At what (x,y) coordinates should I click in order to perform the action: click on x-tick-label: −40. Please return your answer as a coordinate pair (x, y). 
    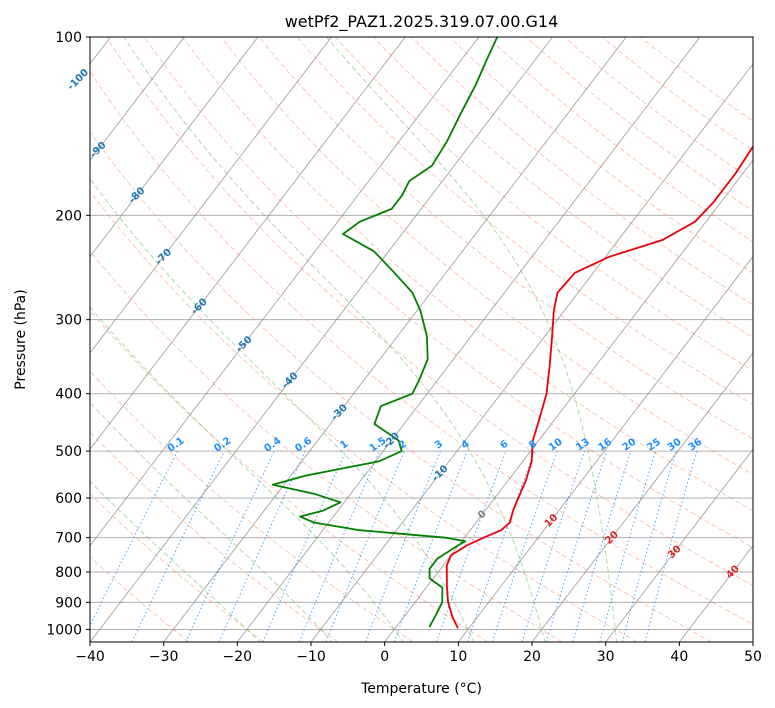
    Looking at the image, I should click on (90, 657).